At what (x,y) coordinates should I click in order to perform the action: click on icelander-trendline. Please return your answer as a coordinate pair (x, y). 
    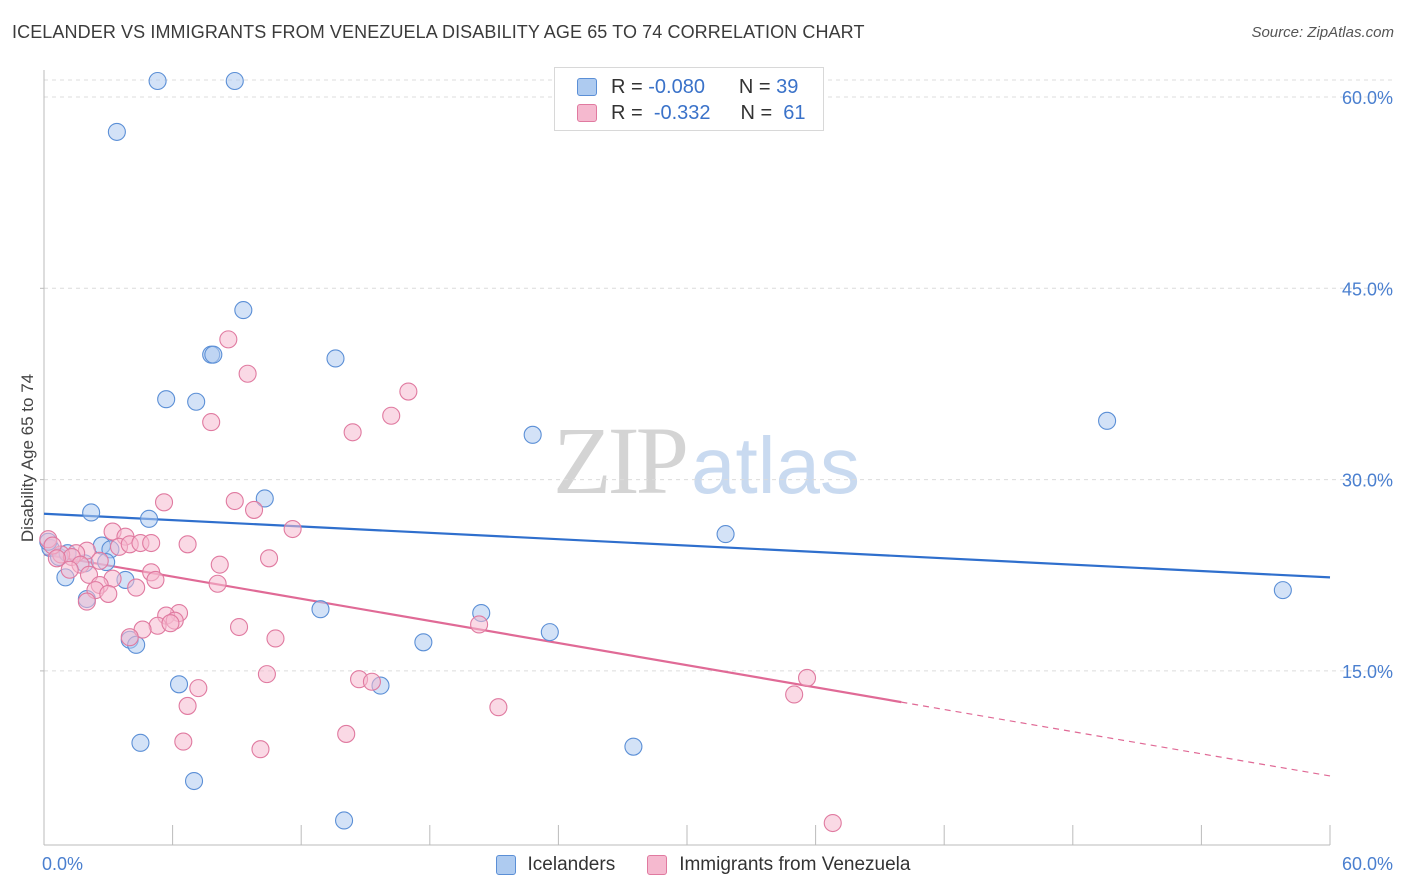
    Looking at the image, I should click on (687, 545).